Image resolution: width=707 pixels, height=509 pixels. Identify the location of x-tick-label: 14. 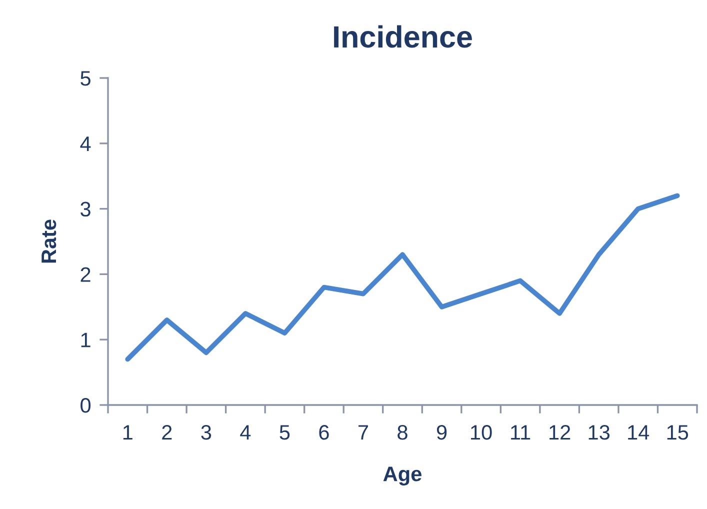
(639, 432).